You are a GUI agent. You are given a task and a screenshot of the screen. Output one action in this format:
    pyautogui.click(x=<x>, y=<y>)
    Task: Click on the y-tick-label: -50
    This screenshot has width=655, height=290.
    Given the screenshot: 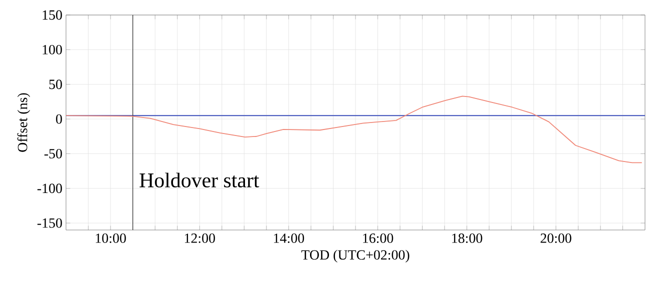 What is the action you would take?
    pyautogui.click(x=53, y=153)
    